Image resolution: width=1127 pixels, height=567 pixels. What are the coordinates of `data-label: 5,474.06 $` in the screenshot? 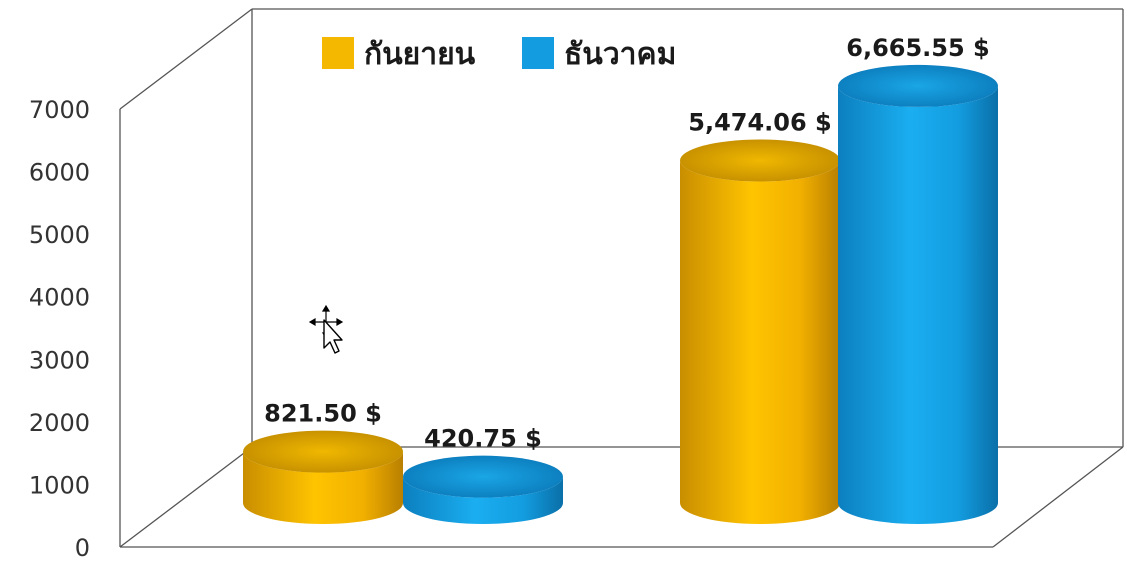 It's located at (759, 122).